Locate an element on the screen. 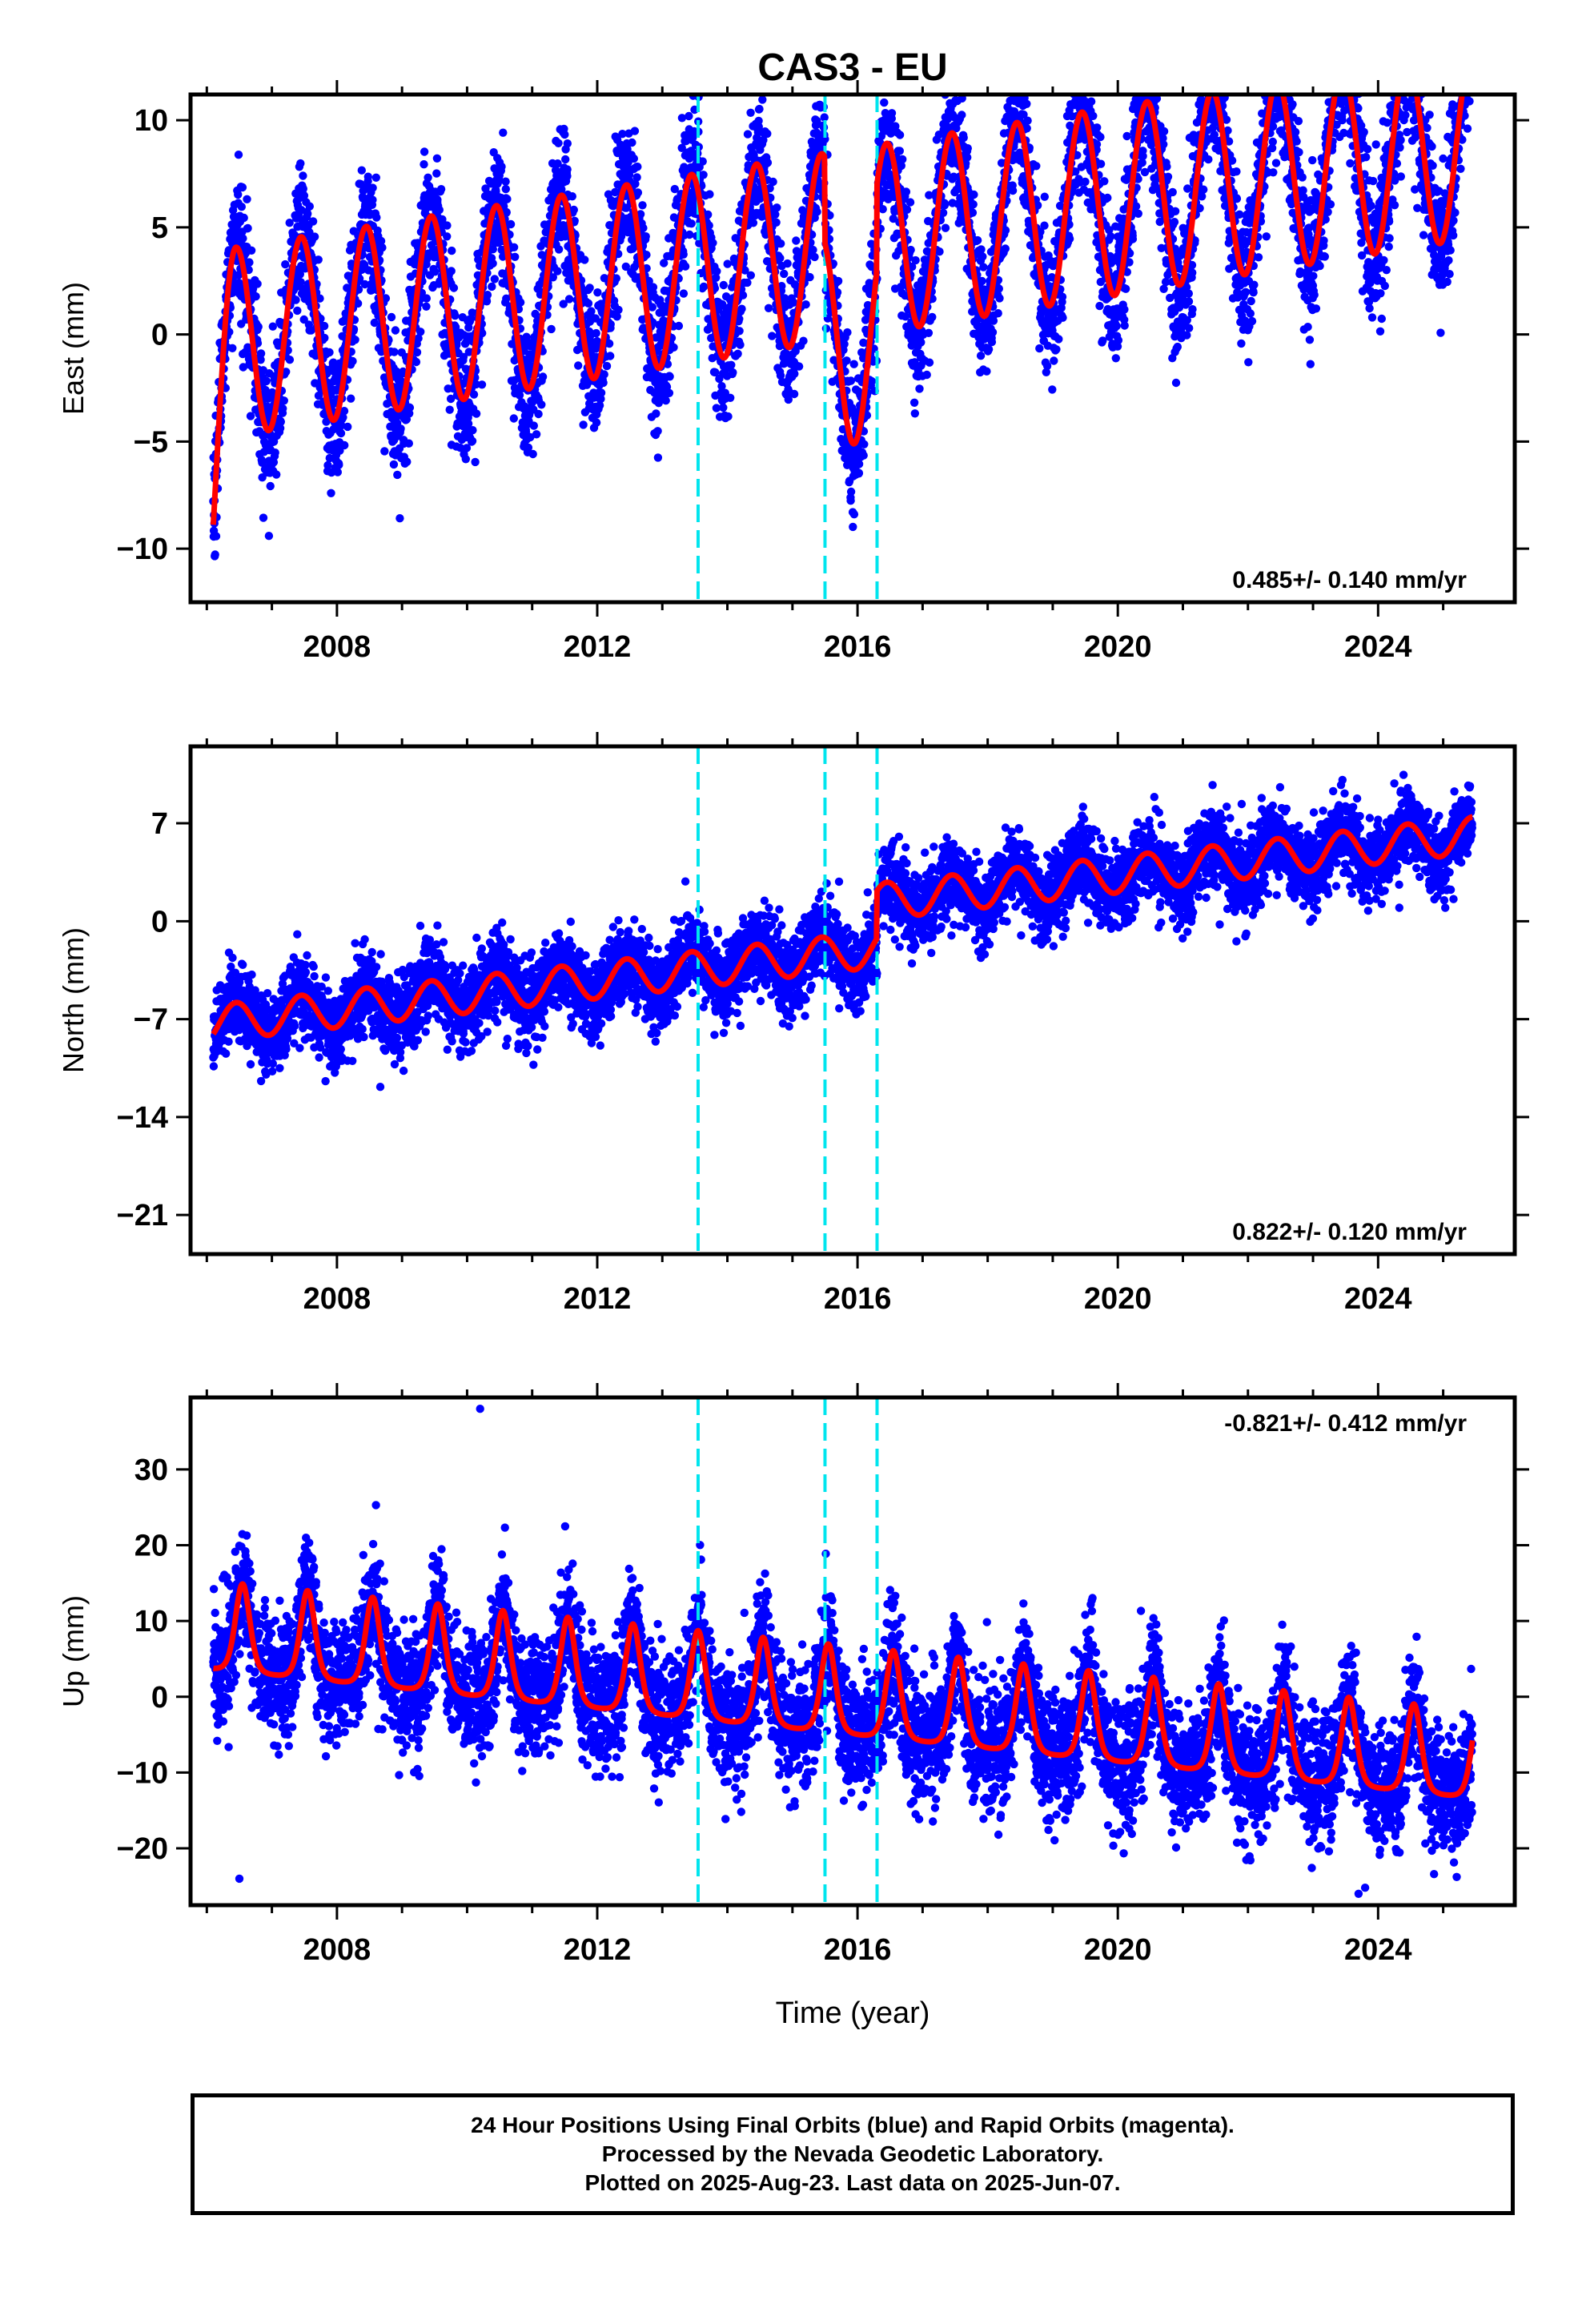 The width and height of the screenshot is (1582, 2324). figure-title: CAS3 - EU is located at coordinates (852, 67).